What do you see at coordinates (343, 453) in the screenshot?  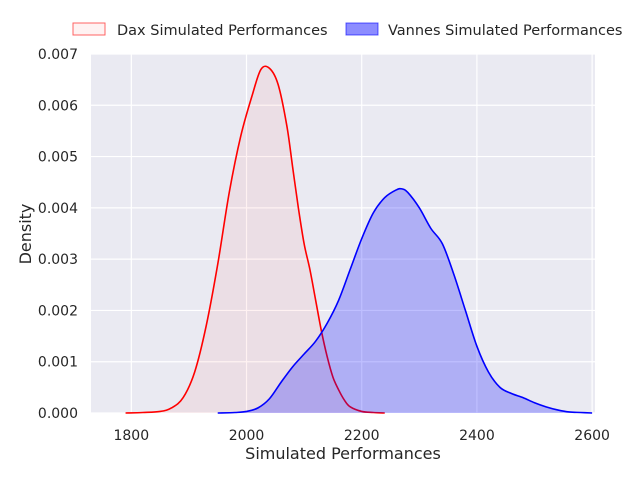 I see `x-axis-label: Simulated Performances` at bounding box center [343, 453].